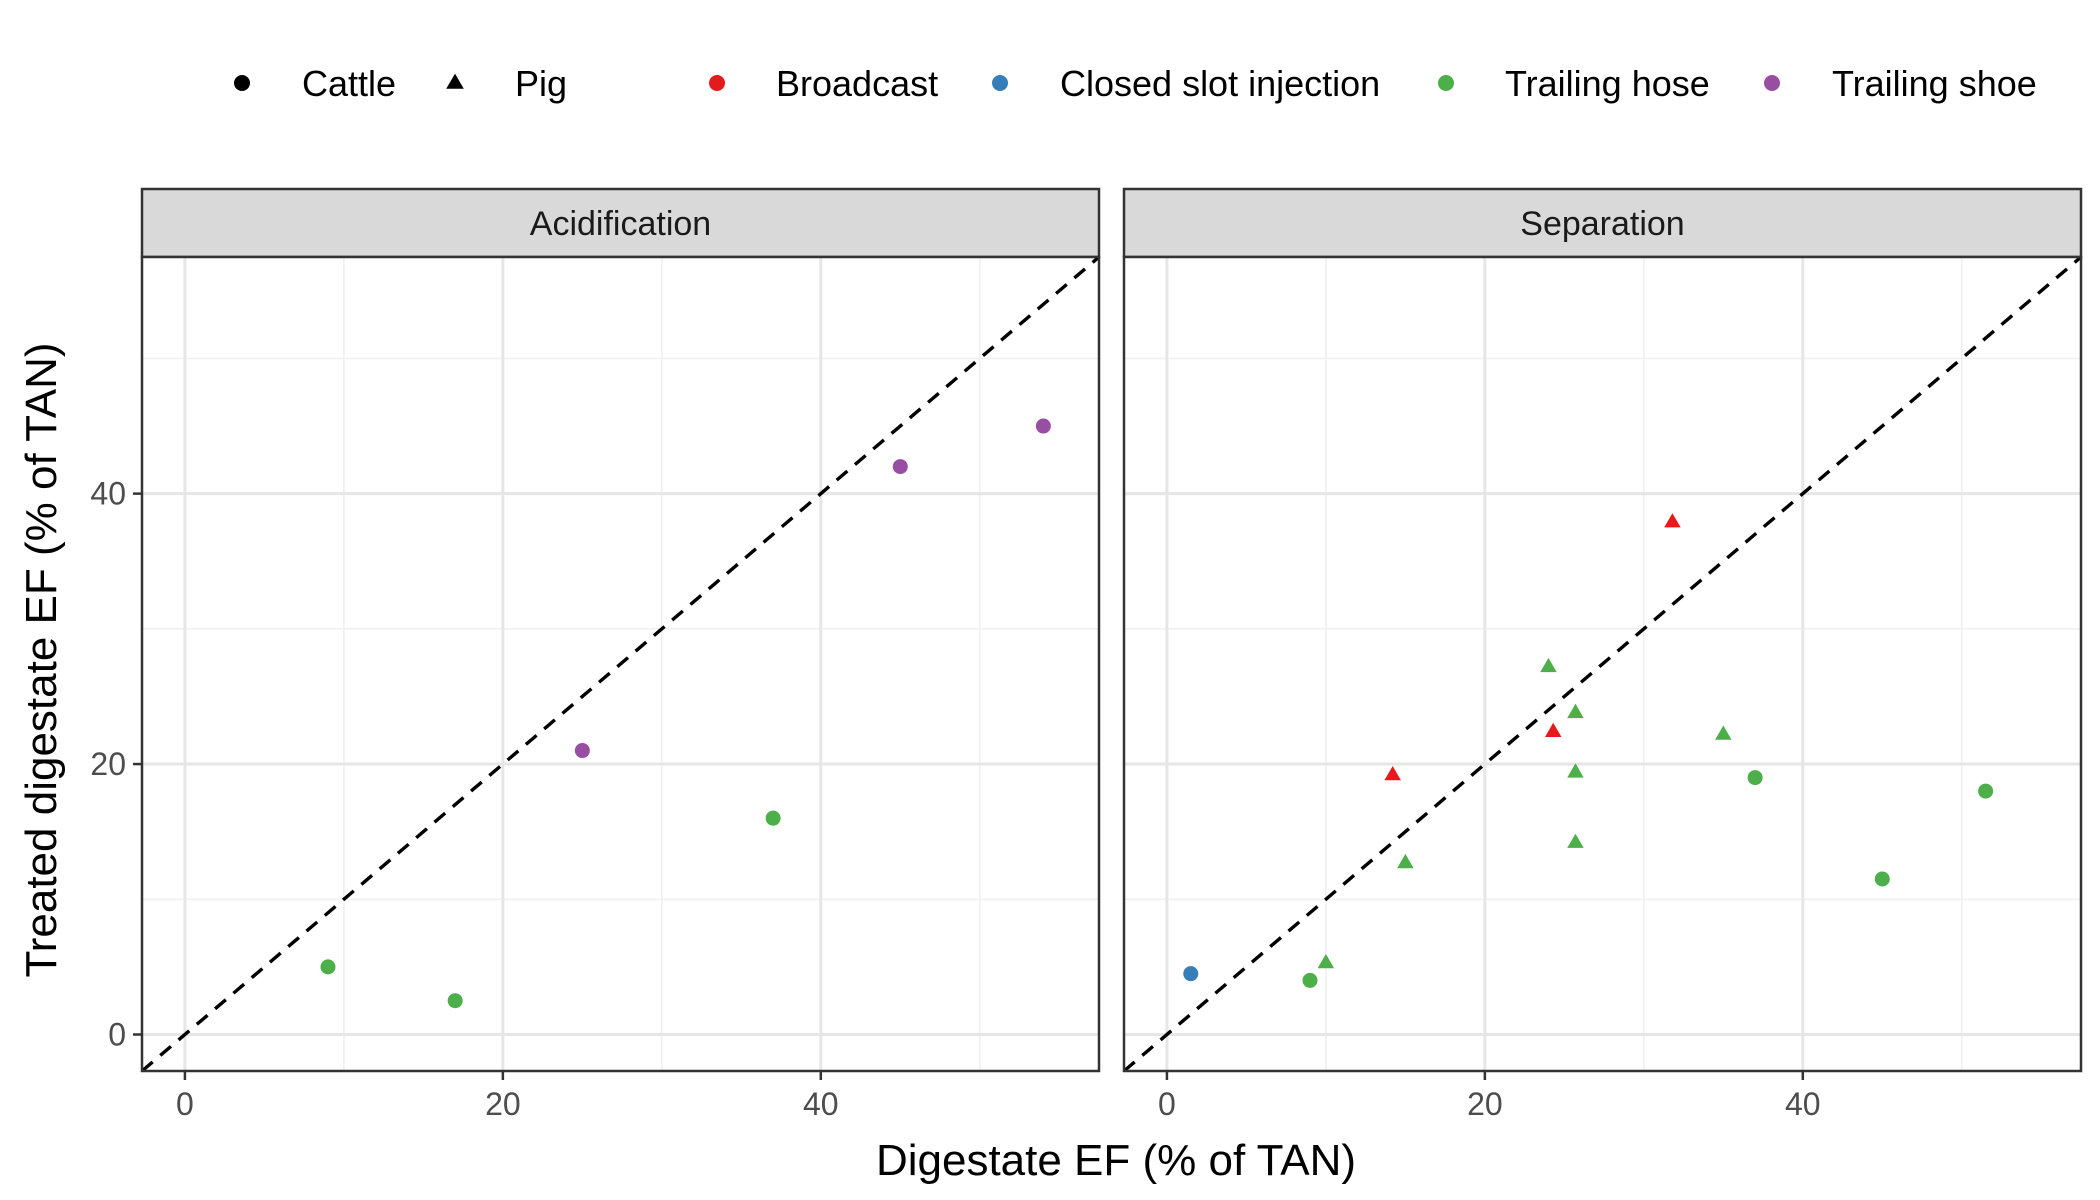  I want to click on legend-label: Cattle, so click(349, 83).